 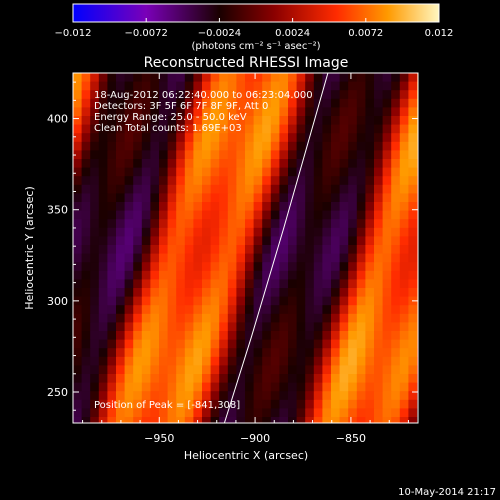 I want to click on y-tick-label: 400, so click(x=57, y=119).